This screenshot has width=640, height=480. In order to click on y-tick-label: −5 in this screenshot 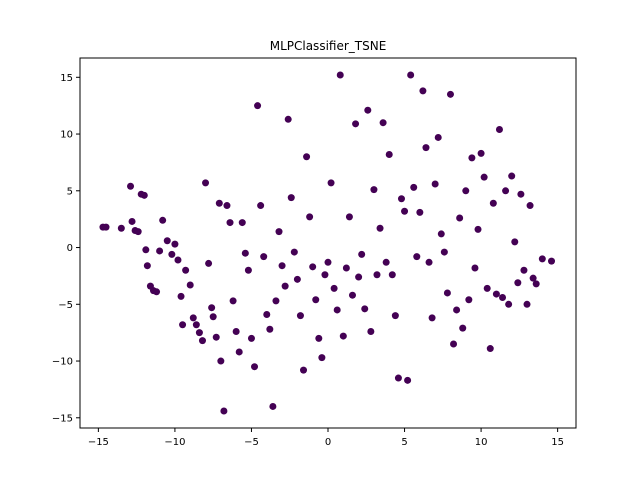, I will do `click(65, 305)`.